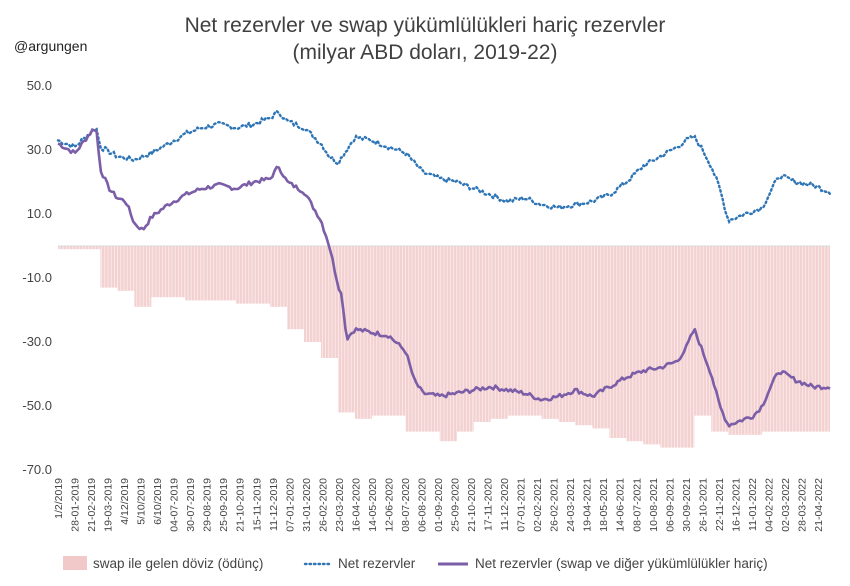 Image resolution: width=850 pixels, height=586 pixels. Describe the element at coordinates (125, 501) in the screenshot. I see `x-tick-label: 4/12/2019` at that location.